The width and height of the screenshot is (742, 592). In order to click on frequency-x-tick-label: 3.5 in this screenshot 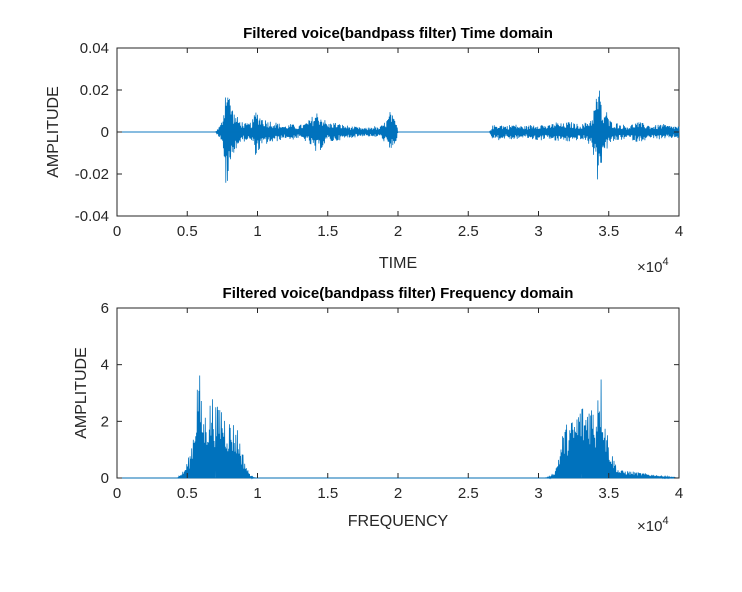, I will do `click(608, 493)`.